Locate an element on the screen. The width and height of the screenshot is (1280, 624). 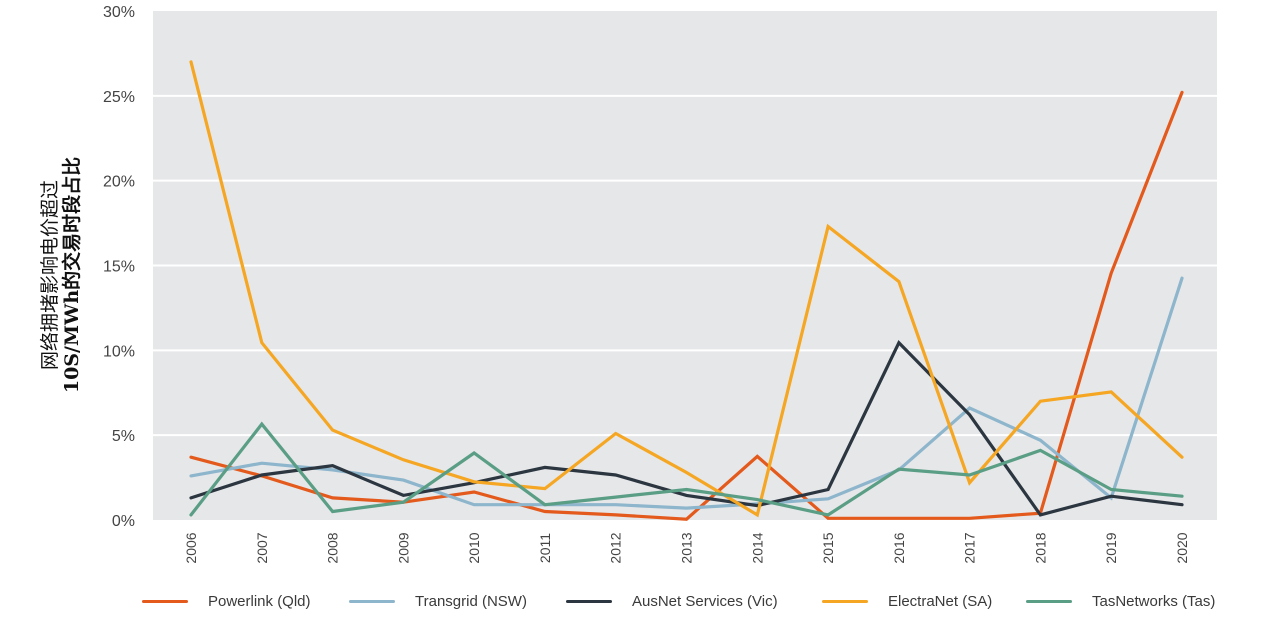
legend-item-powerlink: Powerlink (Qld) is located at coordinates (226, 601).